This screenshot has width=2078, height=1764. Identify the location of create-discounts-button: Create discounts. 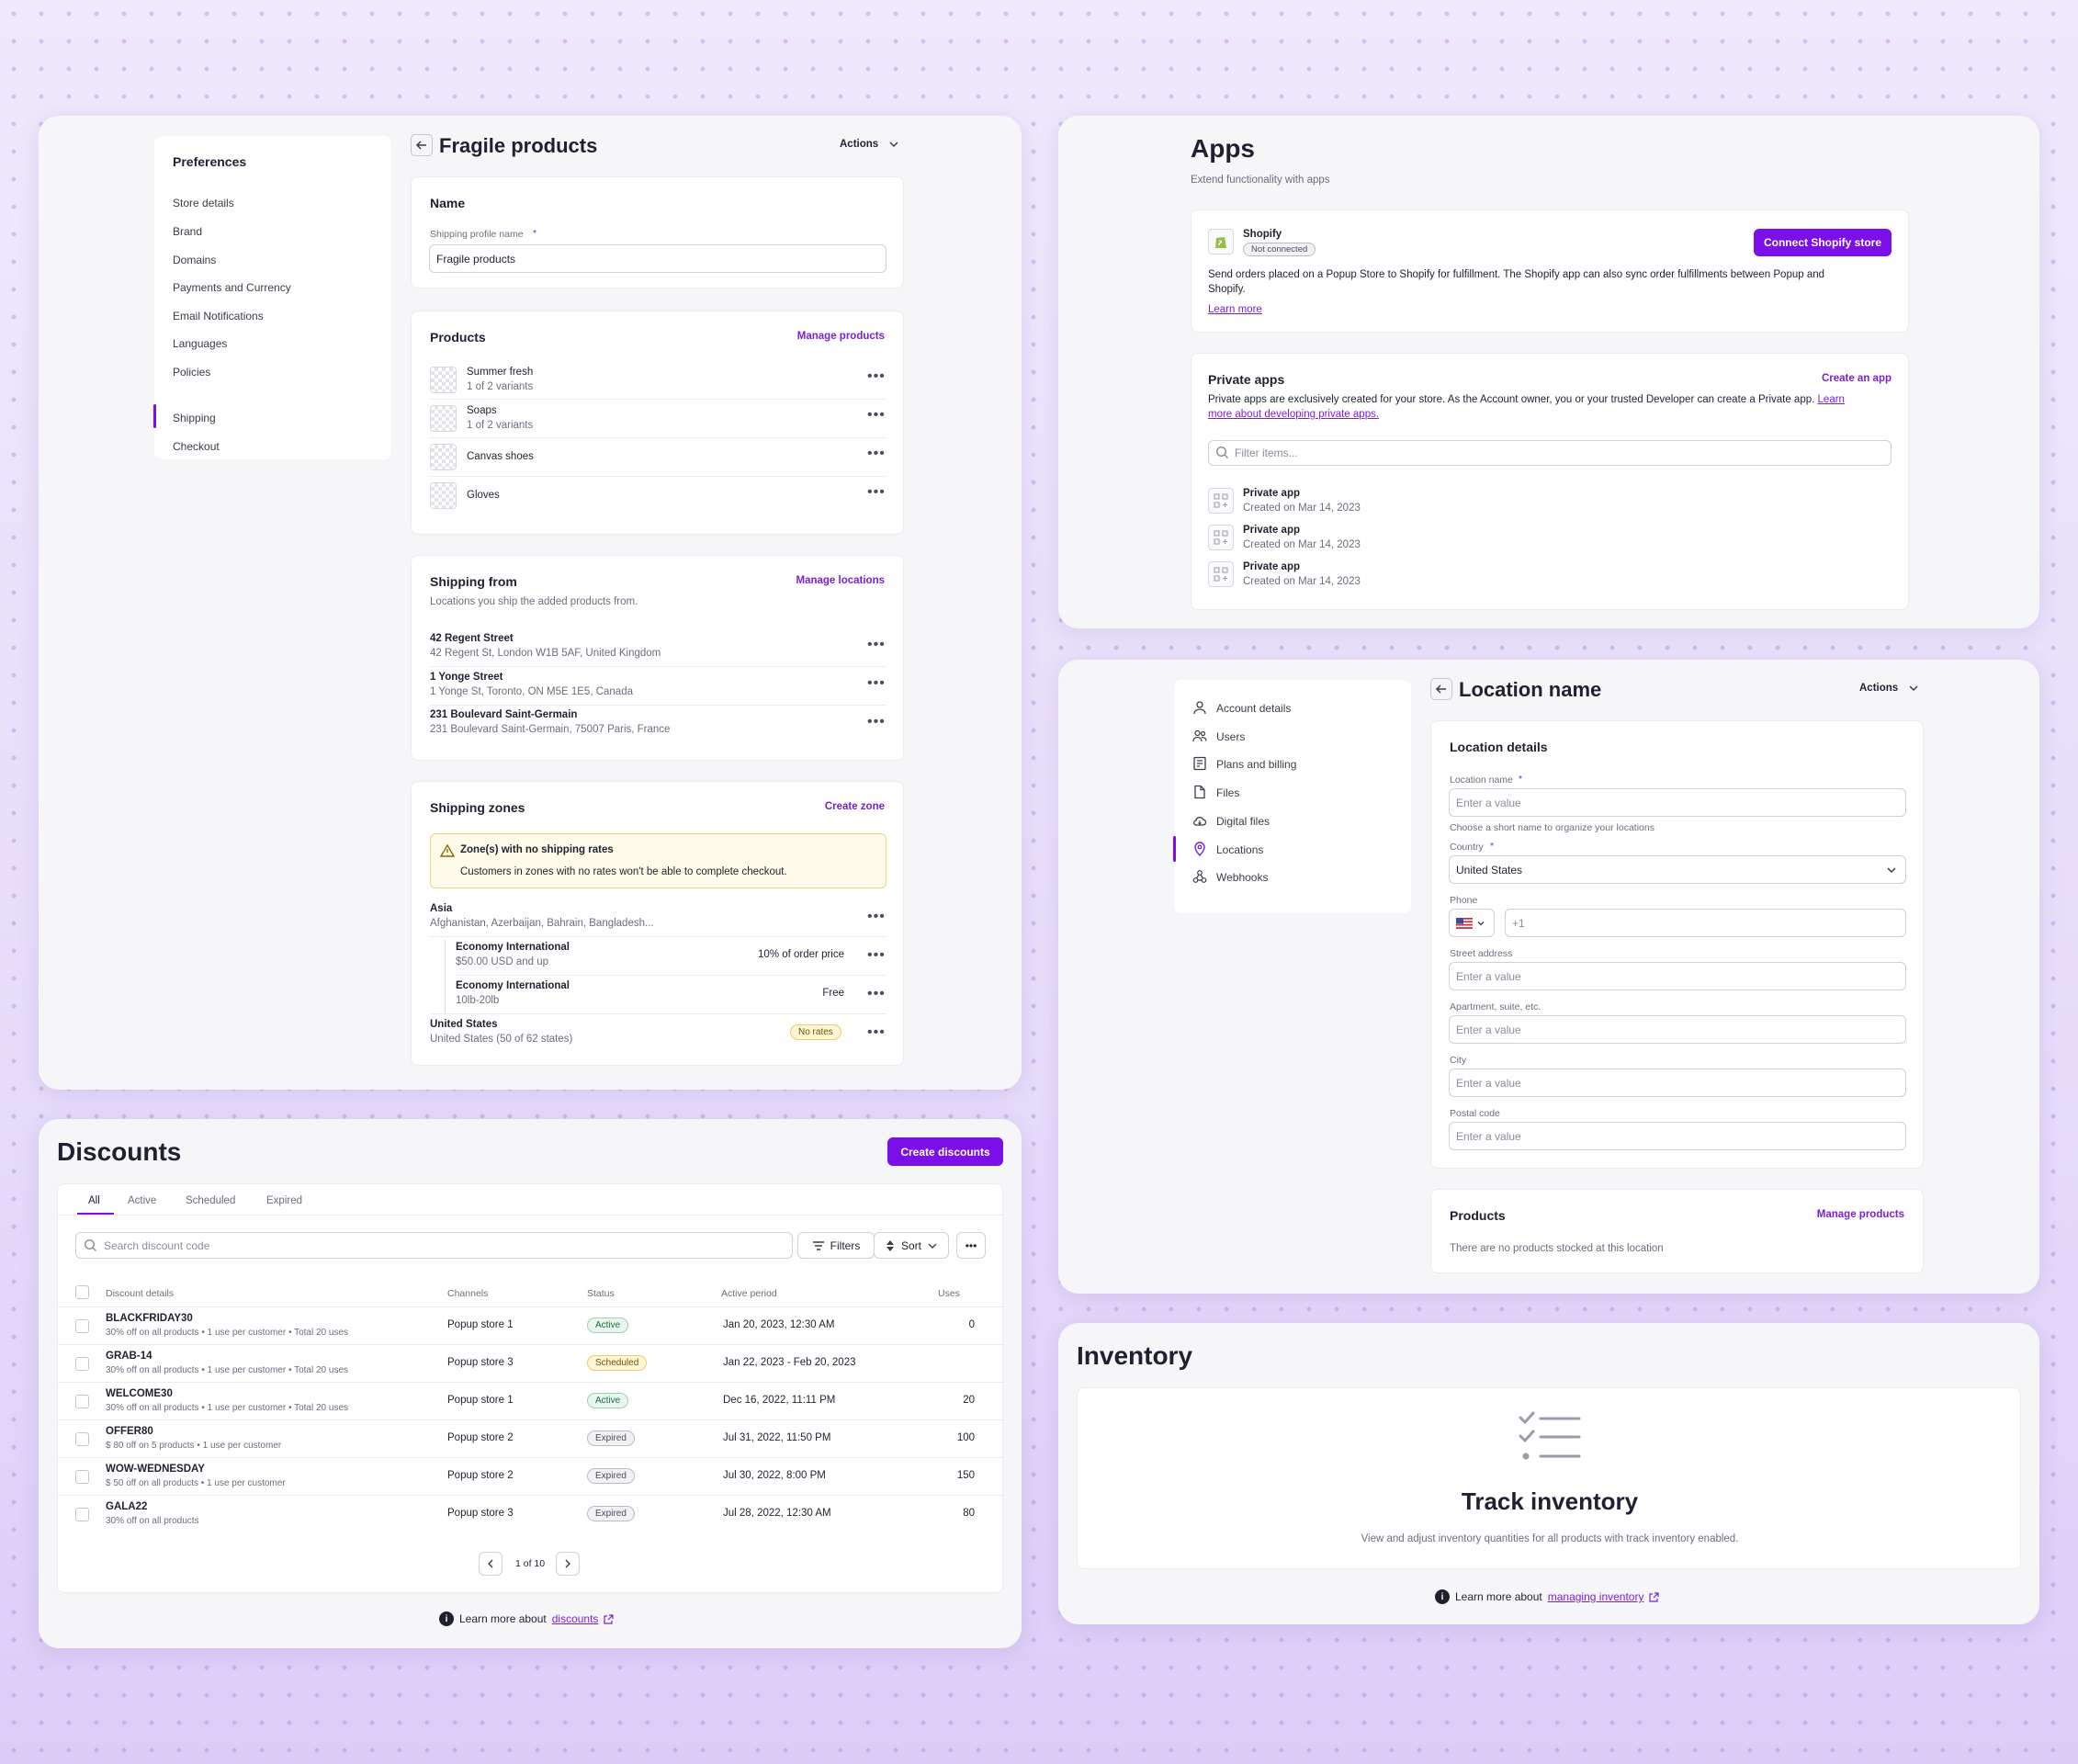
(945, 1151).